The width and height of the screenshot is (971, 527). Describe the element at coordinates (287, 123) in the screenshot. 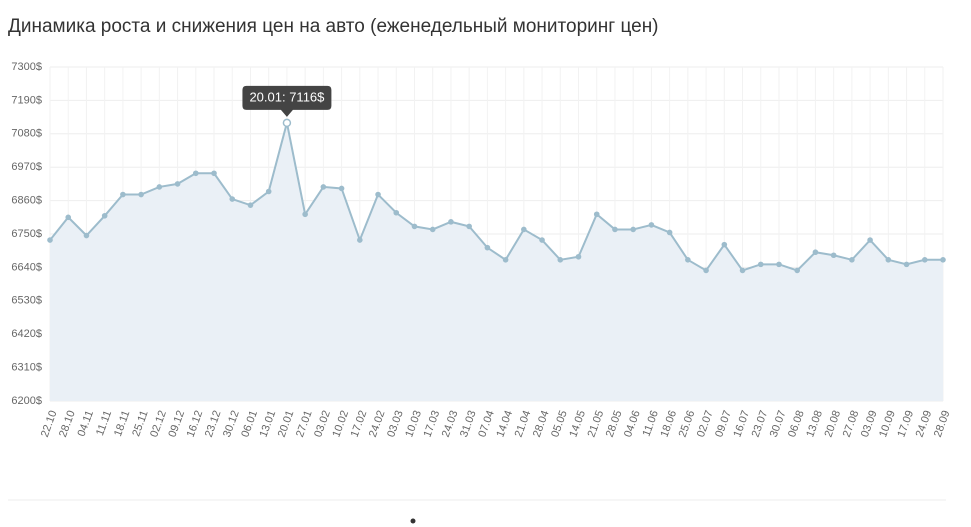

I see `active-point` at that location.